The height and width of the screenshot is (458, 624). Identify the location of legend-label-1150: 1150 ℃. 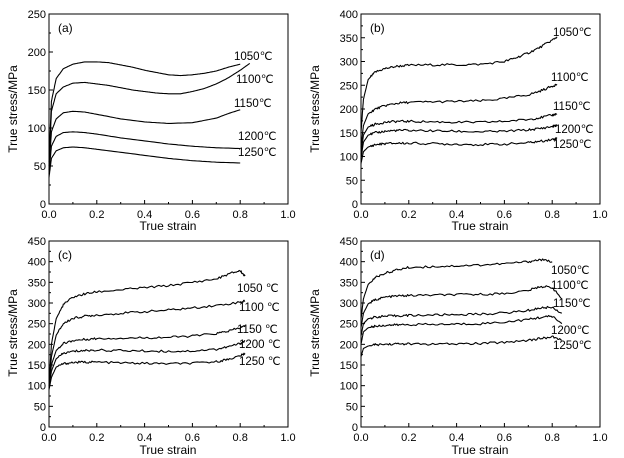
(257, 330).